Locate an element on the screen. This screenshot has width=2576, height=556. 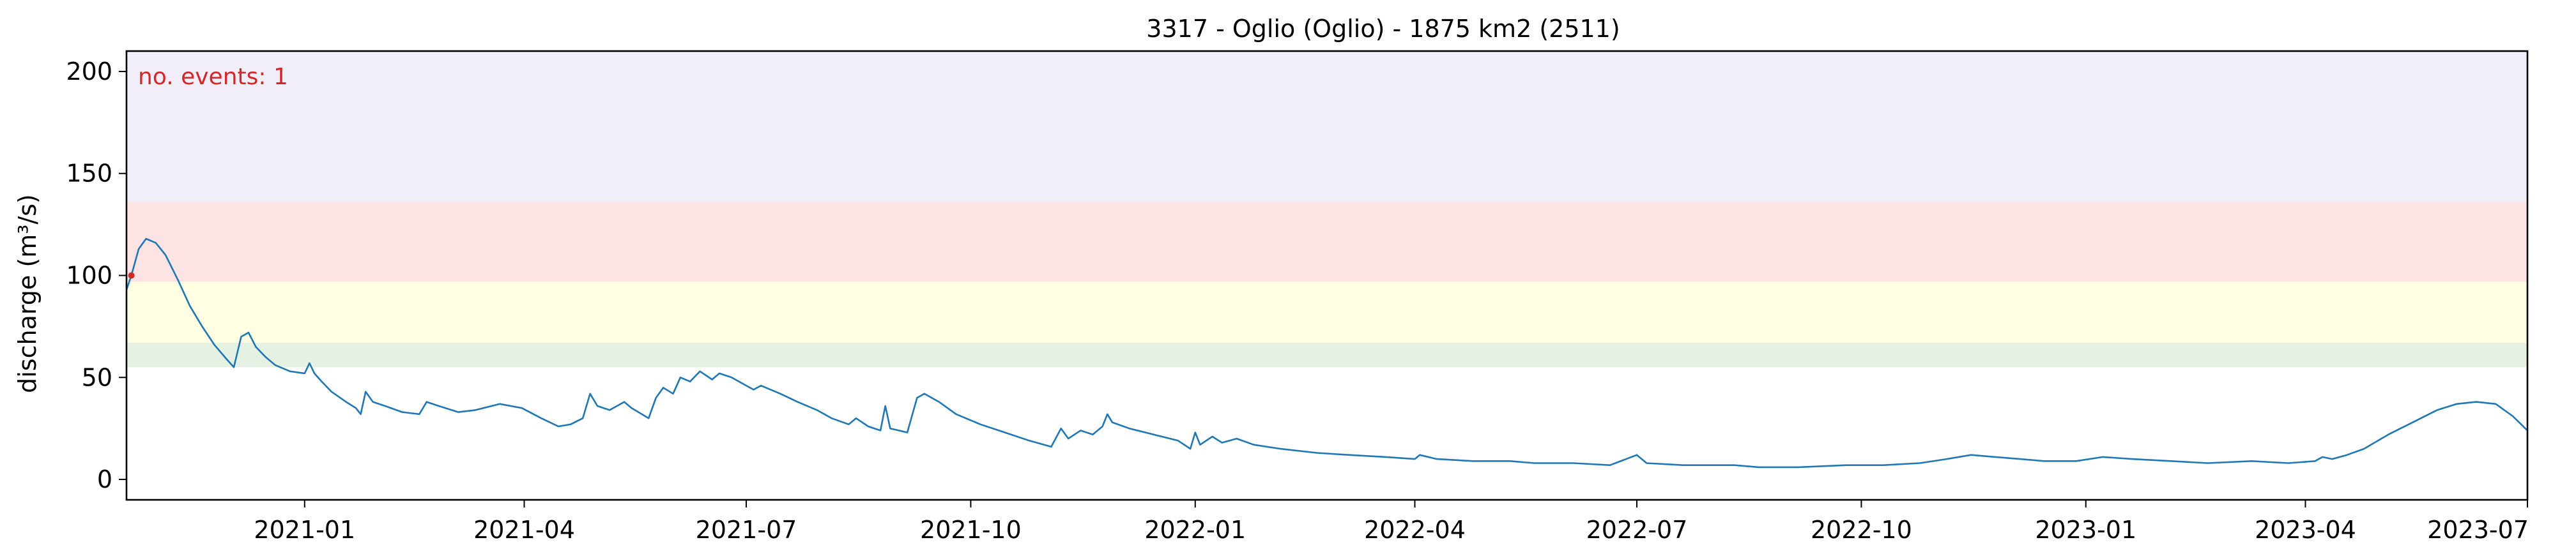
y-axis: 0 50 100 150 200 is located at coordinates (96, 275).